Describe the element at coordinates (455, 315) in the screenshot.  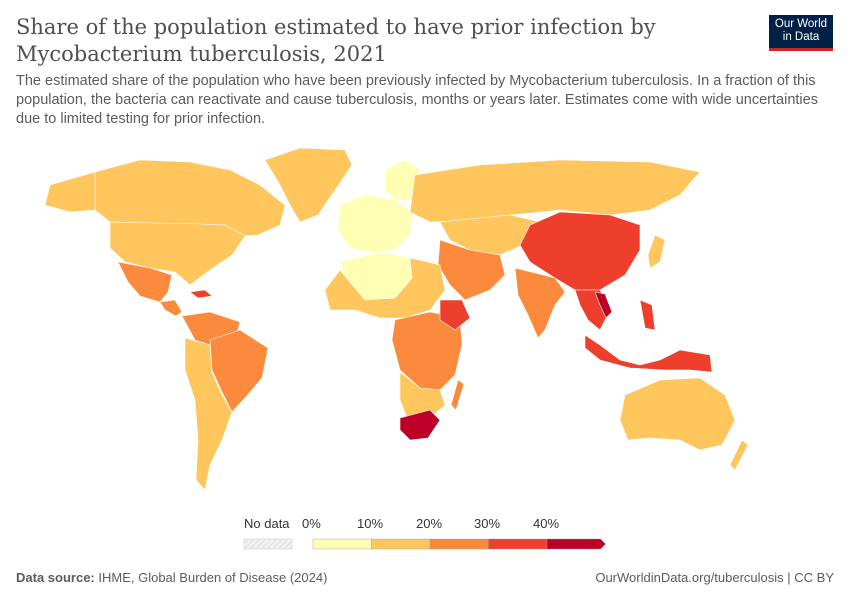
I see `region-ethiopia` at that location.